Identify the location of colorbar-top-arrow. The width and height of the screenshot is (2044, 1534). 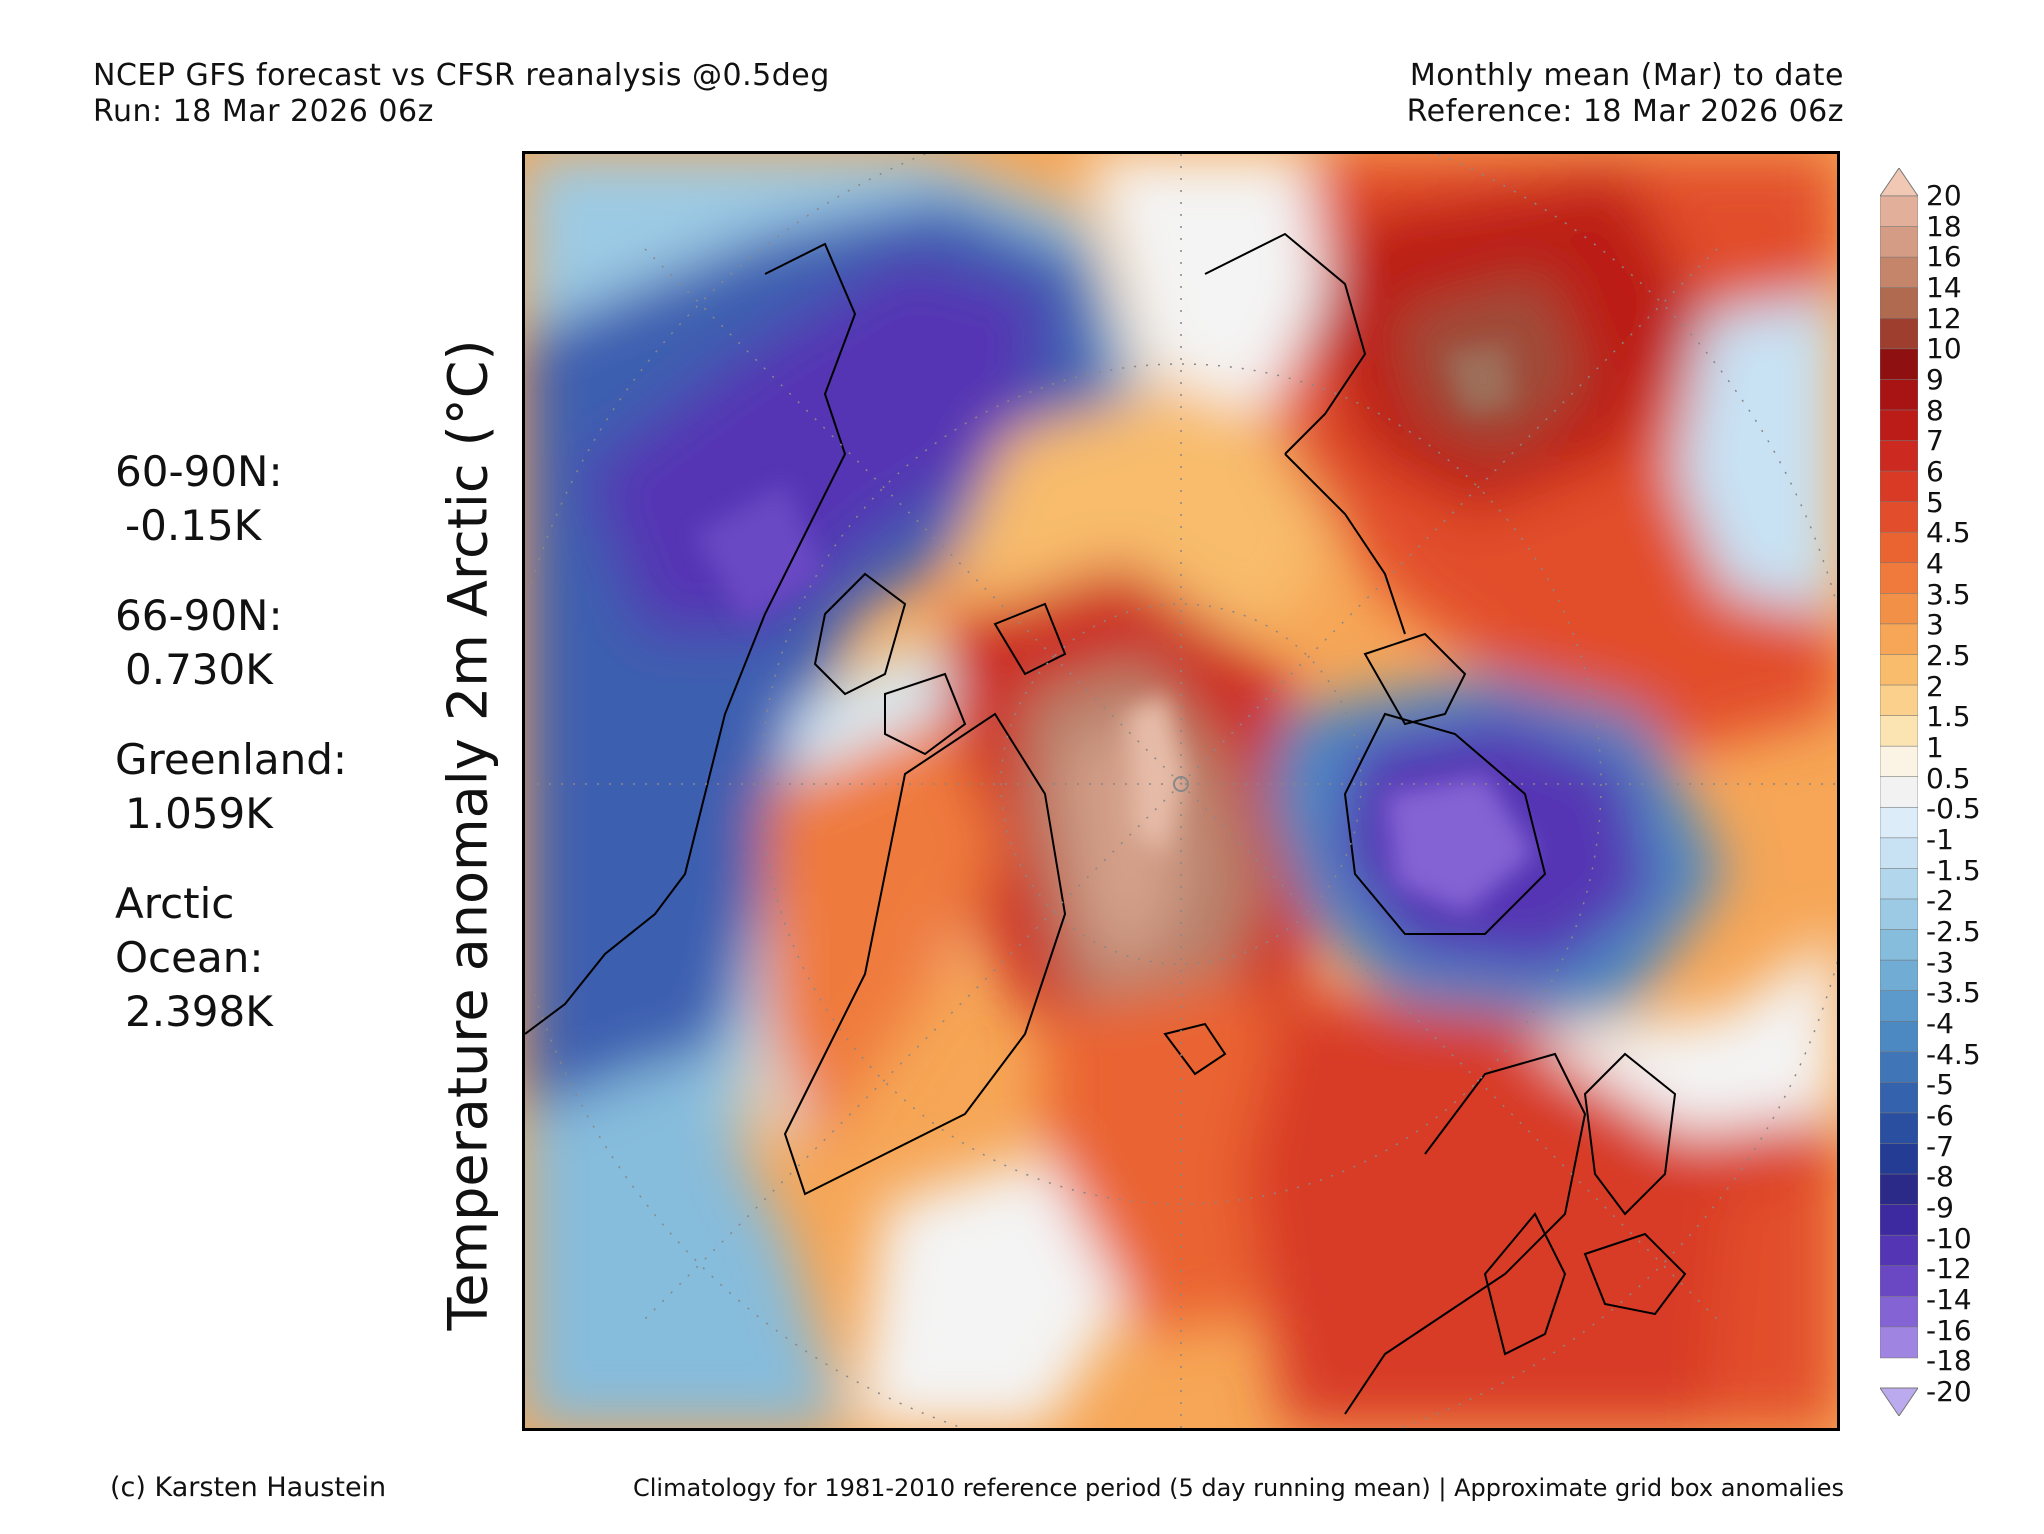
(1899, 182).